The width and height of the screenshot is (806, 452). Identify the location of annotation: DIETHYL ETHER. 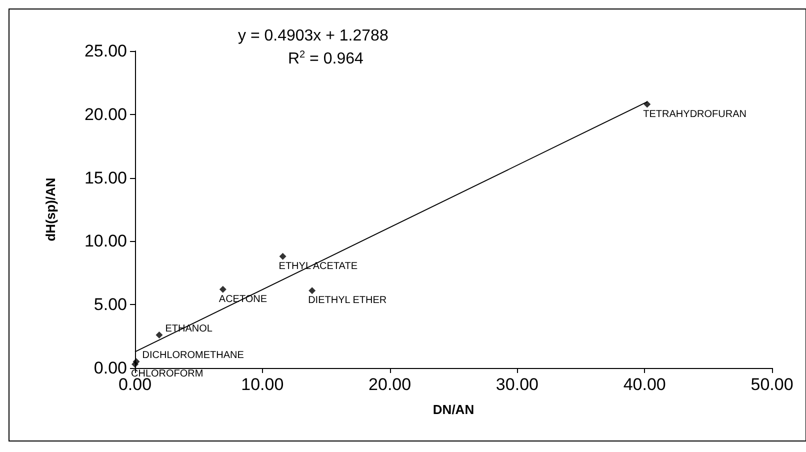
(347, 300).